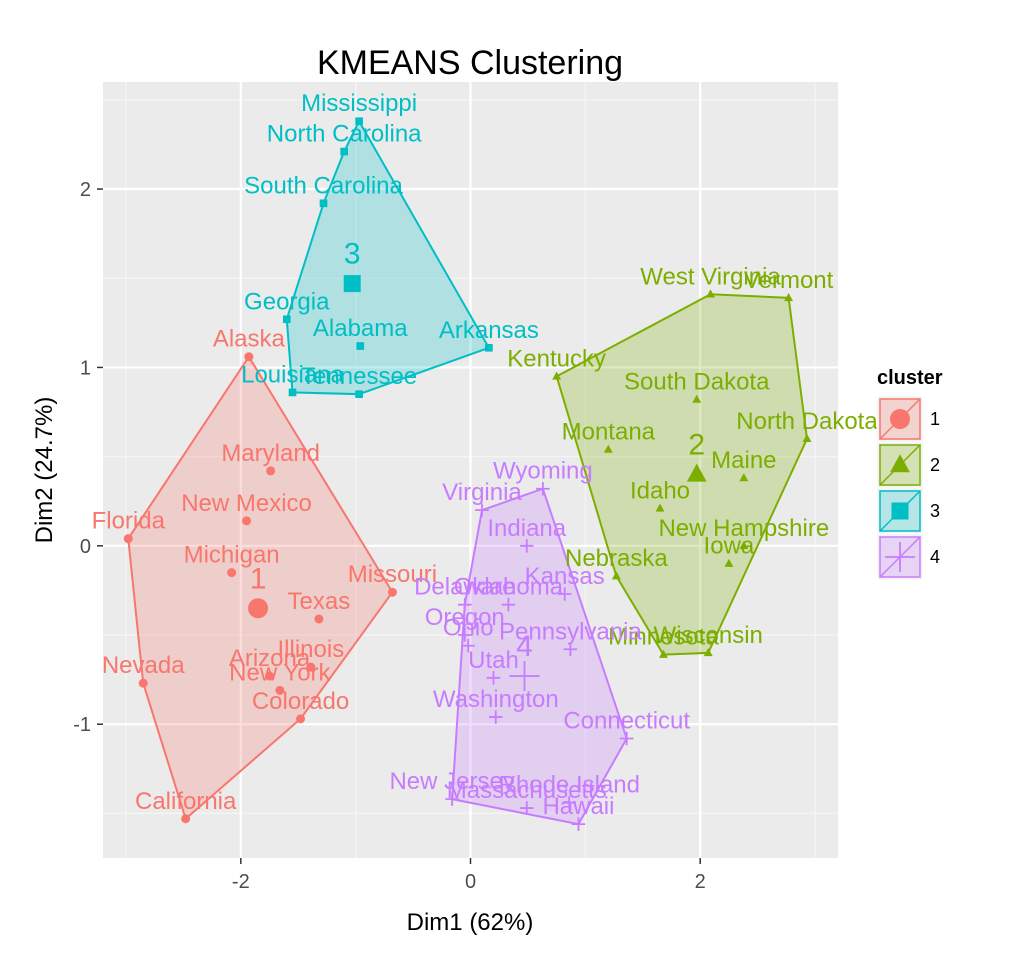 This screenshot has height=960, width=1036. I want to click on point-label: Rhode Island, so click(569, 785).